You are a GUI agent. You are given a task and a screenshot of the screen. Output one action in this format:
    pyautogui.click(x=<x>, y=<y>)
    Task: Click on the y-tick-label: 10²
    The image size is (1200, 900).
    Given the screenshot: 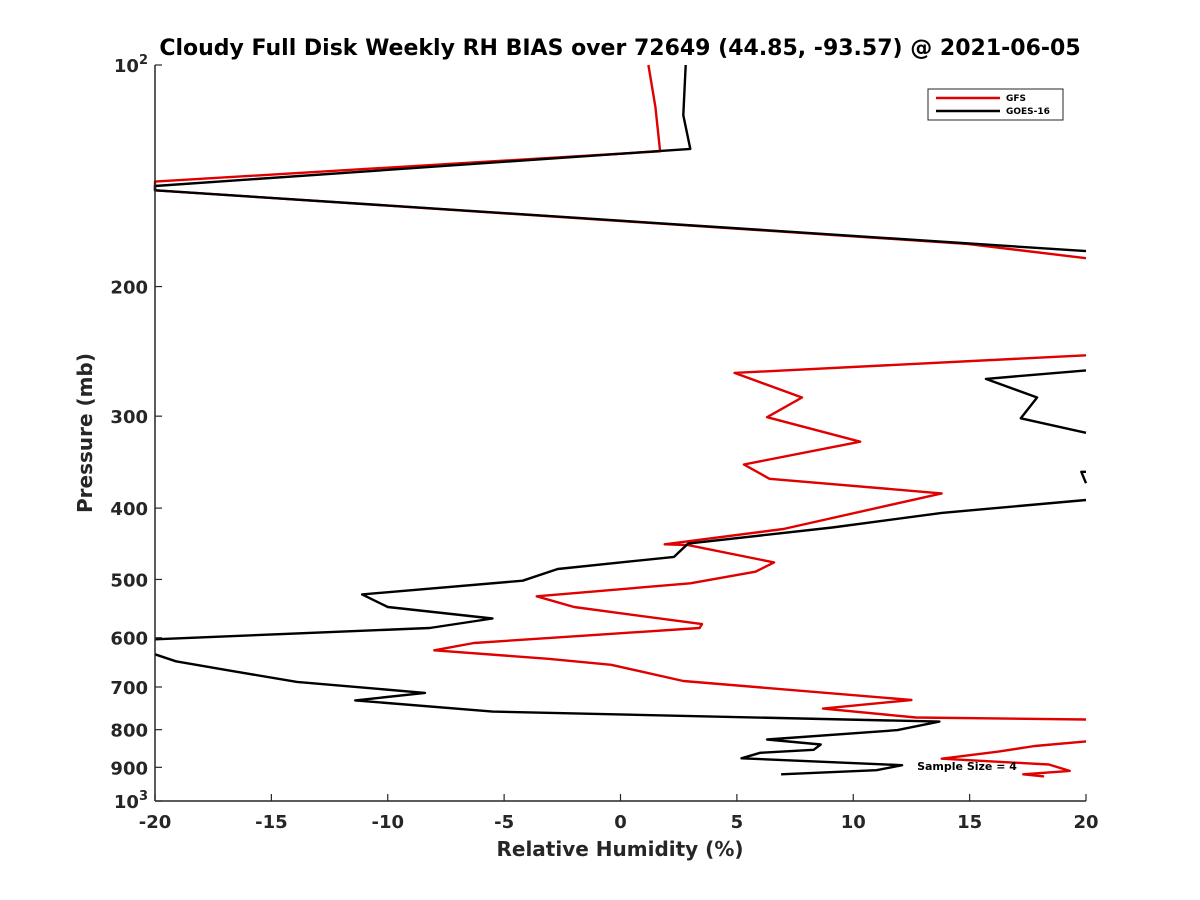 What is the action you would take?
    pyautogui.click(x=131, y=65)
    